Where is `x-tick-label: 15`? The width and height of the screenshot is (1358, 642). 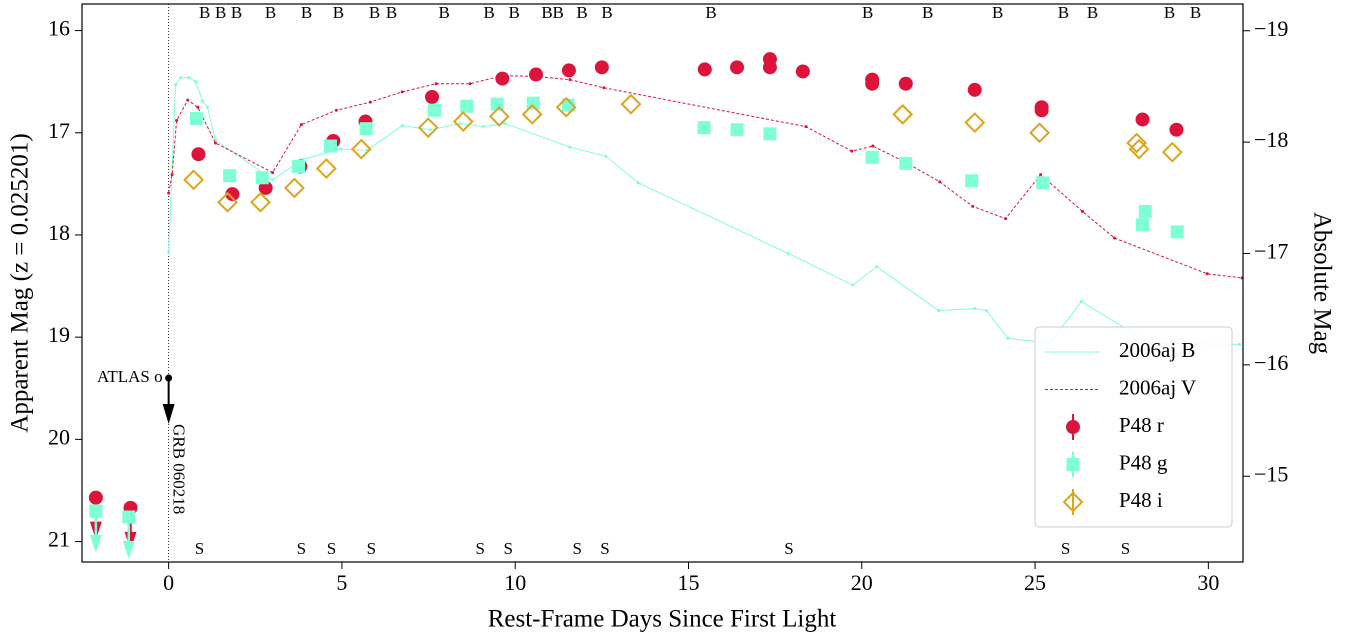
x-tick-label: 15 is located at coordinates (688, 582).